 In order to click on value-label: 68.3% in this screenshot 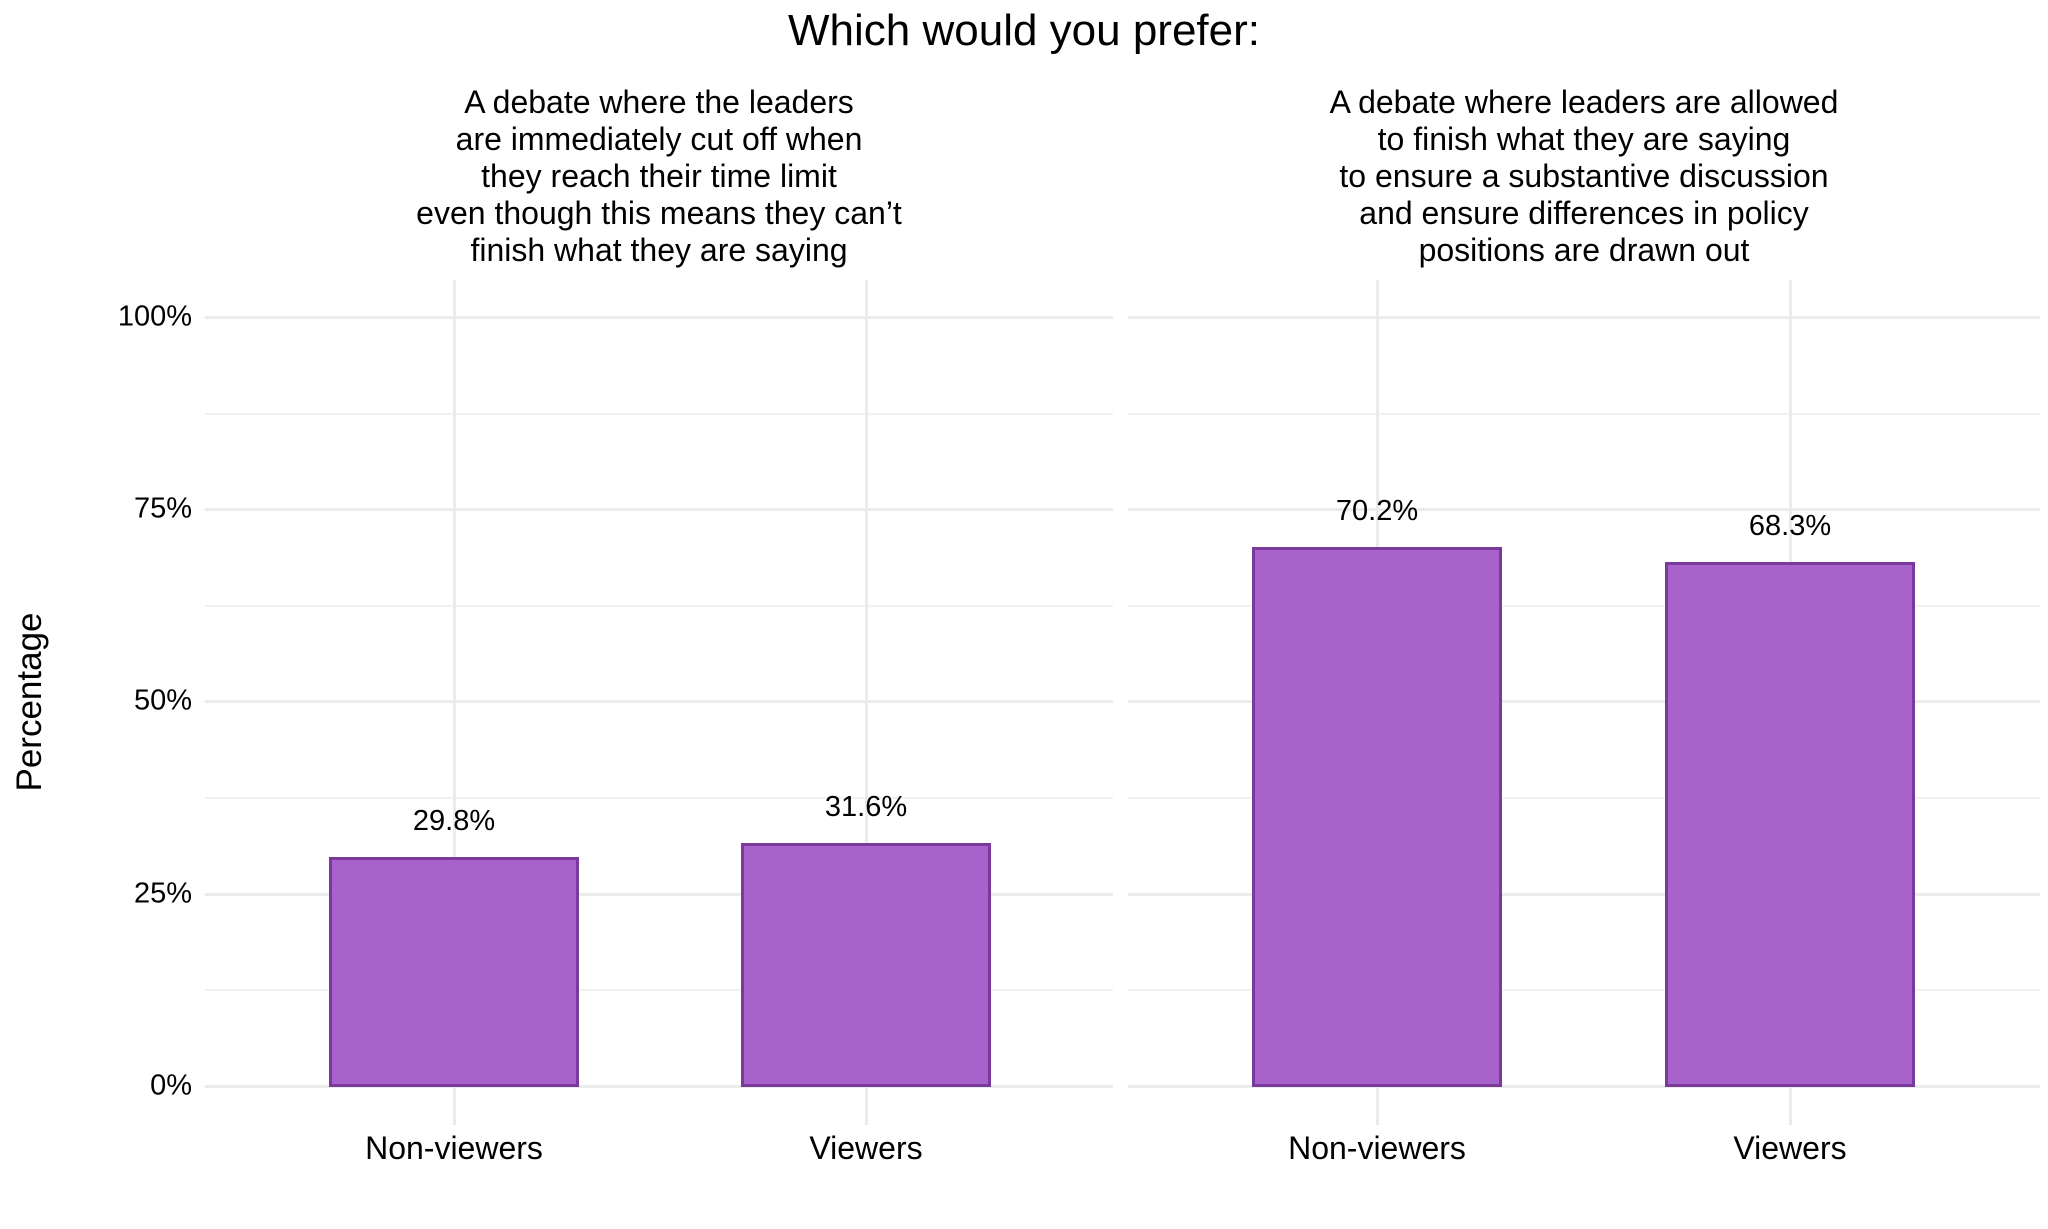, I will do `click(1790, 526)`.